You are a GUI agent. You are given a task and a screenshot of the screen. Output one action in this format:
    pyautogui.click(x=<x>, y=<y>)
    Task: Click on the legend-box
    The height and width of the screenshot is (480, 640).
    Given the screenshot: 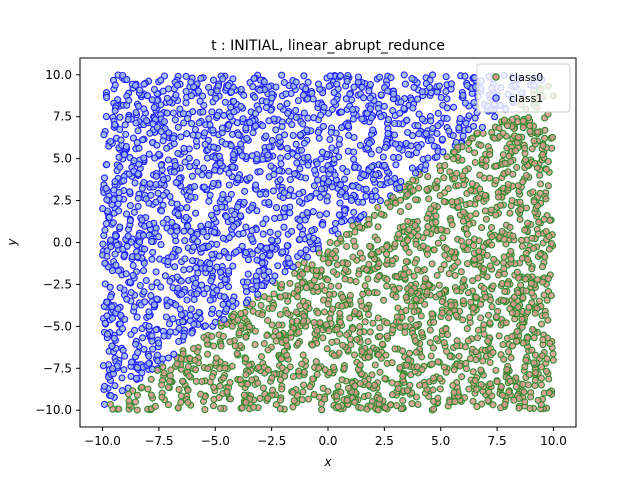 What is the action you would take?
    pyautogui.click(x=523, y=88)
    